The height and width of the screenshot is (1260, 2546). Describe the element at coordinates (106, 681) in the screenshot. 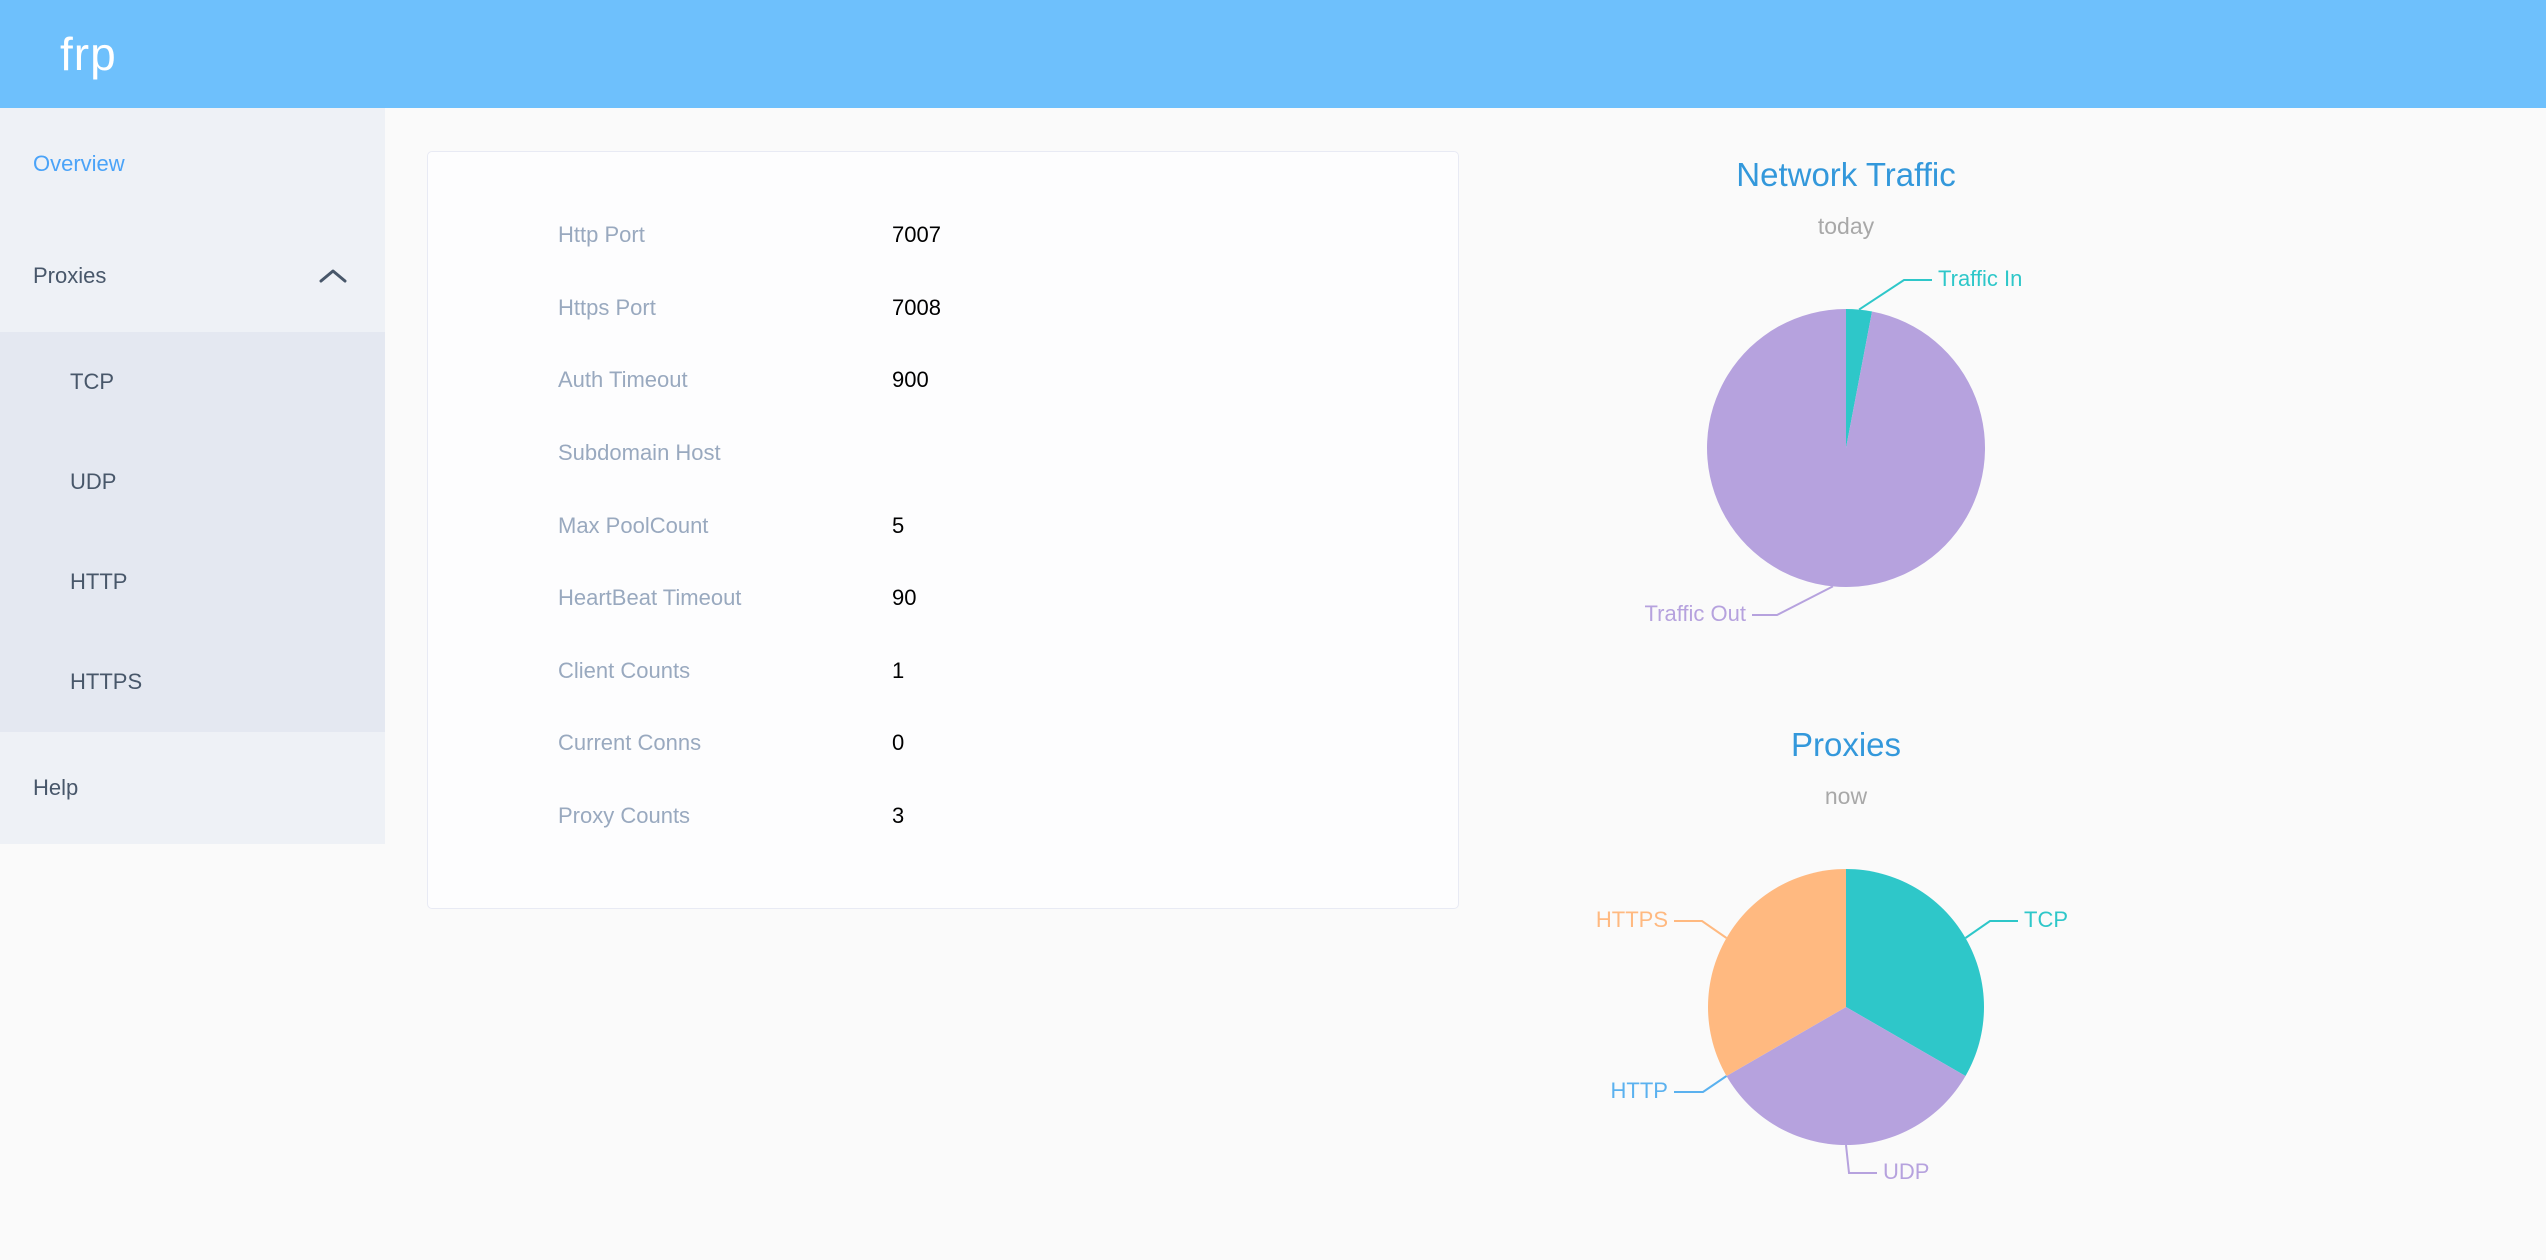

I see `sidebar-item-https-label: HTTPS` at that location.